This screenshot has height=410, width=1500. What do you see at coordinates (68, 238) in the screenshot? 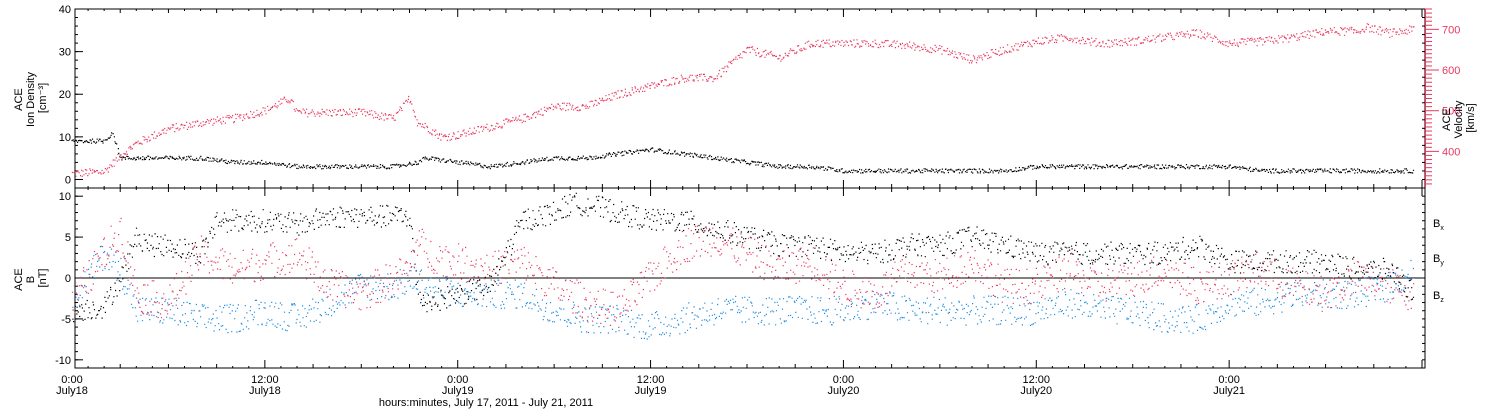
I see `field-axis-tick-label: 5` at bounding box center [68, 238].